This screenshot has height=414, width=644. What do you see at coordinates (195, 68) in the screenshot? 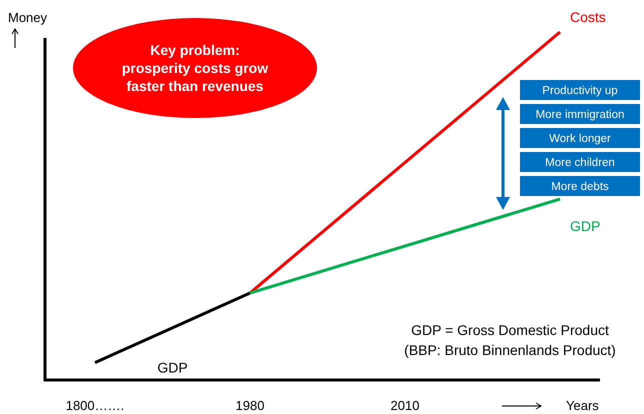
I see `annotation: Key problem: prosperity costs grow faster than revenues` at bounding box center [195, 68].